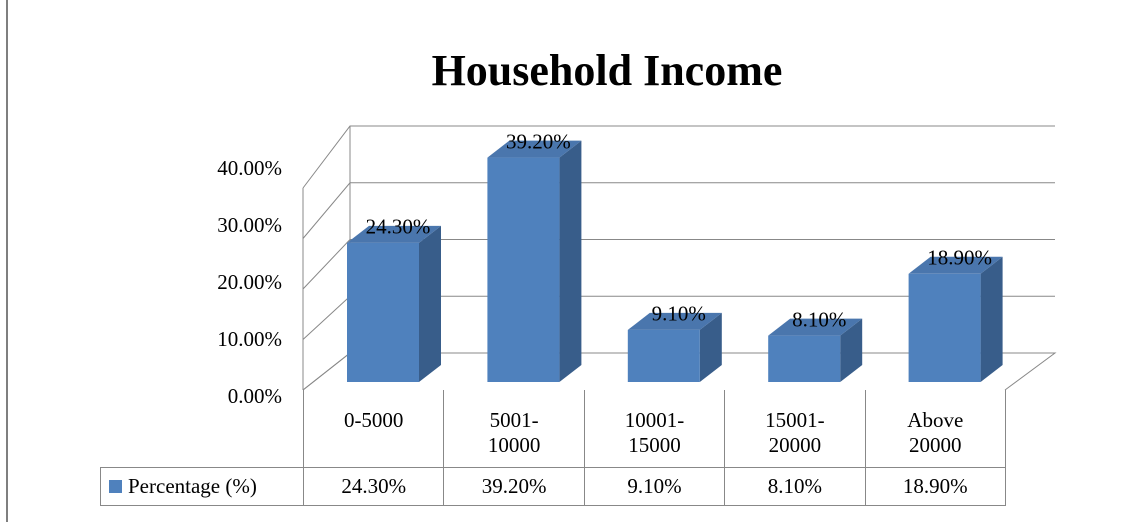 The height and width of the screenshot is (522, 1126). Describe the element at coordinates (819, 319) in the screenshot. I see `data-label: 8.10%` at that location.